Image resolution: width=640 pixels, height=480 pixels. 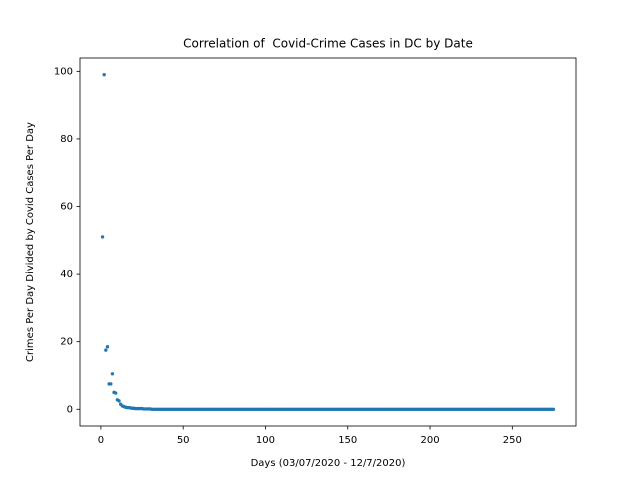 What do you see at coordinates (101, 440) in the screenshot?
I see `x-tick-label: 0` at bounding box center [101, 440].